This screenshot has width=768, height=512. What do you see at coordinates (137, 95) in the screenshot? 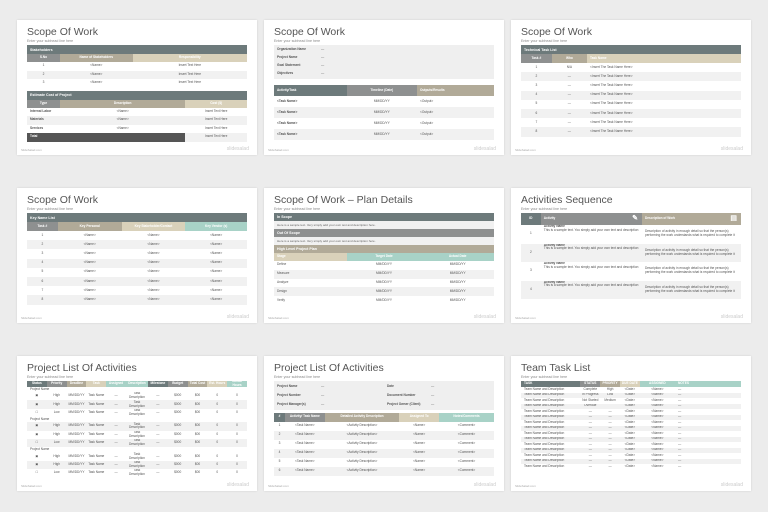
I see `section-header-bar: Estimate Cost of Project` at bounding box center [137, 95].